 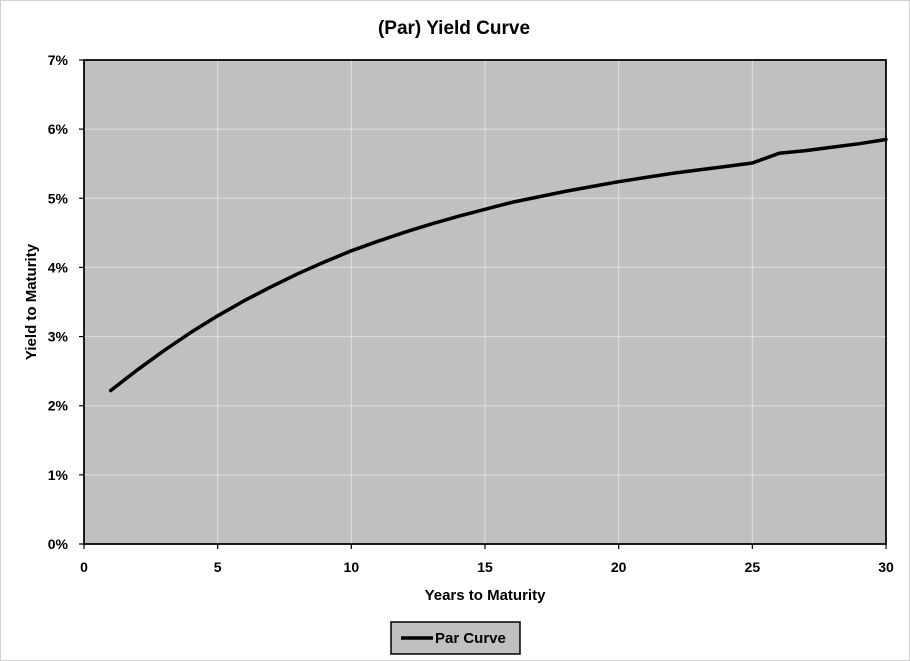 I want to click on chart-title: (Par) Yield Curve, so click(x=454, y=28).